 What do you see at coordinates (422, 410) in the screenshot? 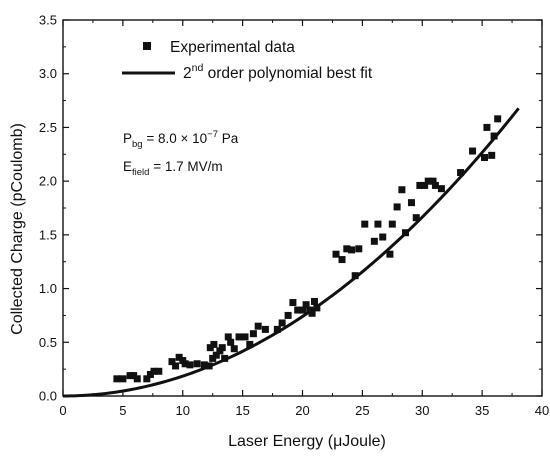
I see `x-tick-label: 30` at bounding box center [422, 410].